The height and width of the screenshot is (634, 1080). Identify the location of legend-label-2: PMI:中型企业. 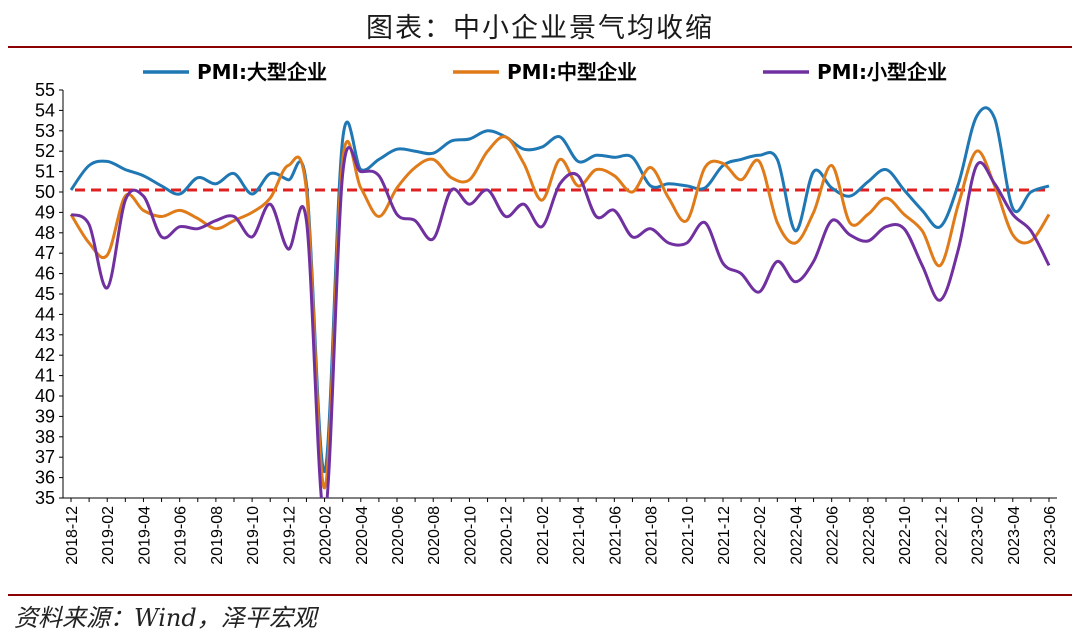
(572, 72).